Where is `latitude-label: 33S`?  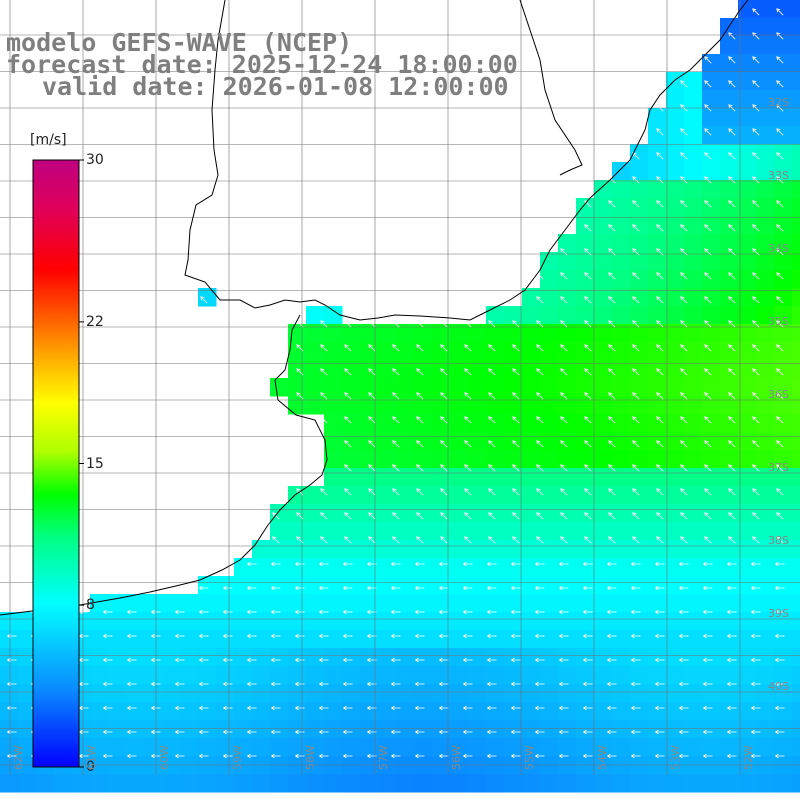
latitude-label: 33S is located at coordinates (778, 175).